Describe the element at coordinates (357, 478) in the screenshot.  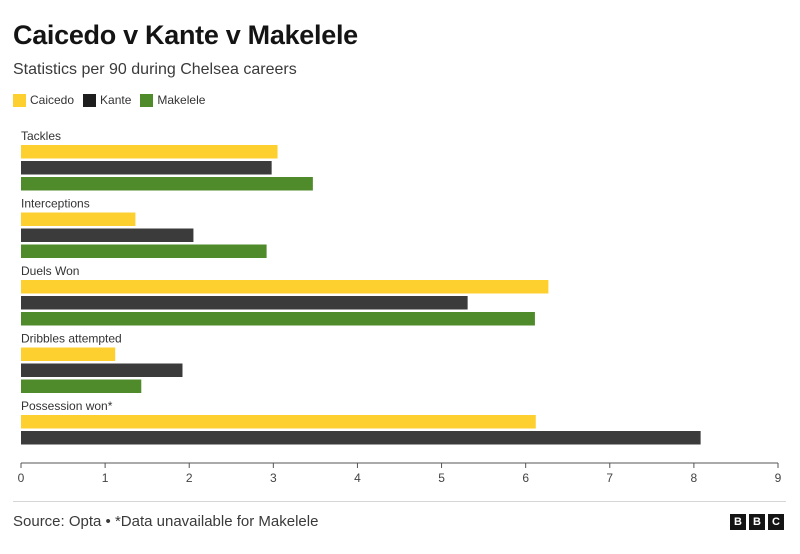
I see `x-tick-label-4: 4` at that location.